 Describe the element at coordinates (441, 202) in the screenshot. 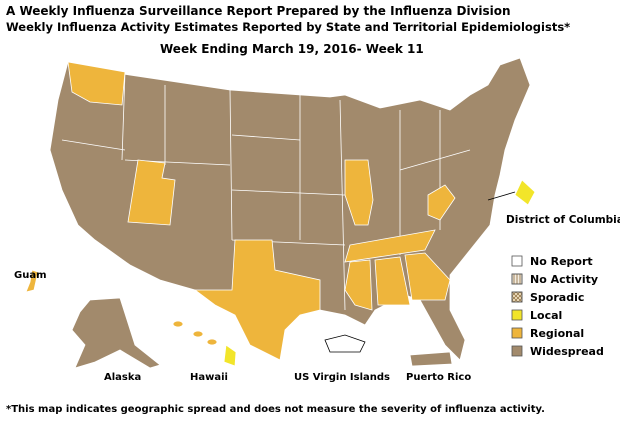

I see `west-virginia` at that location.